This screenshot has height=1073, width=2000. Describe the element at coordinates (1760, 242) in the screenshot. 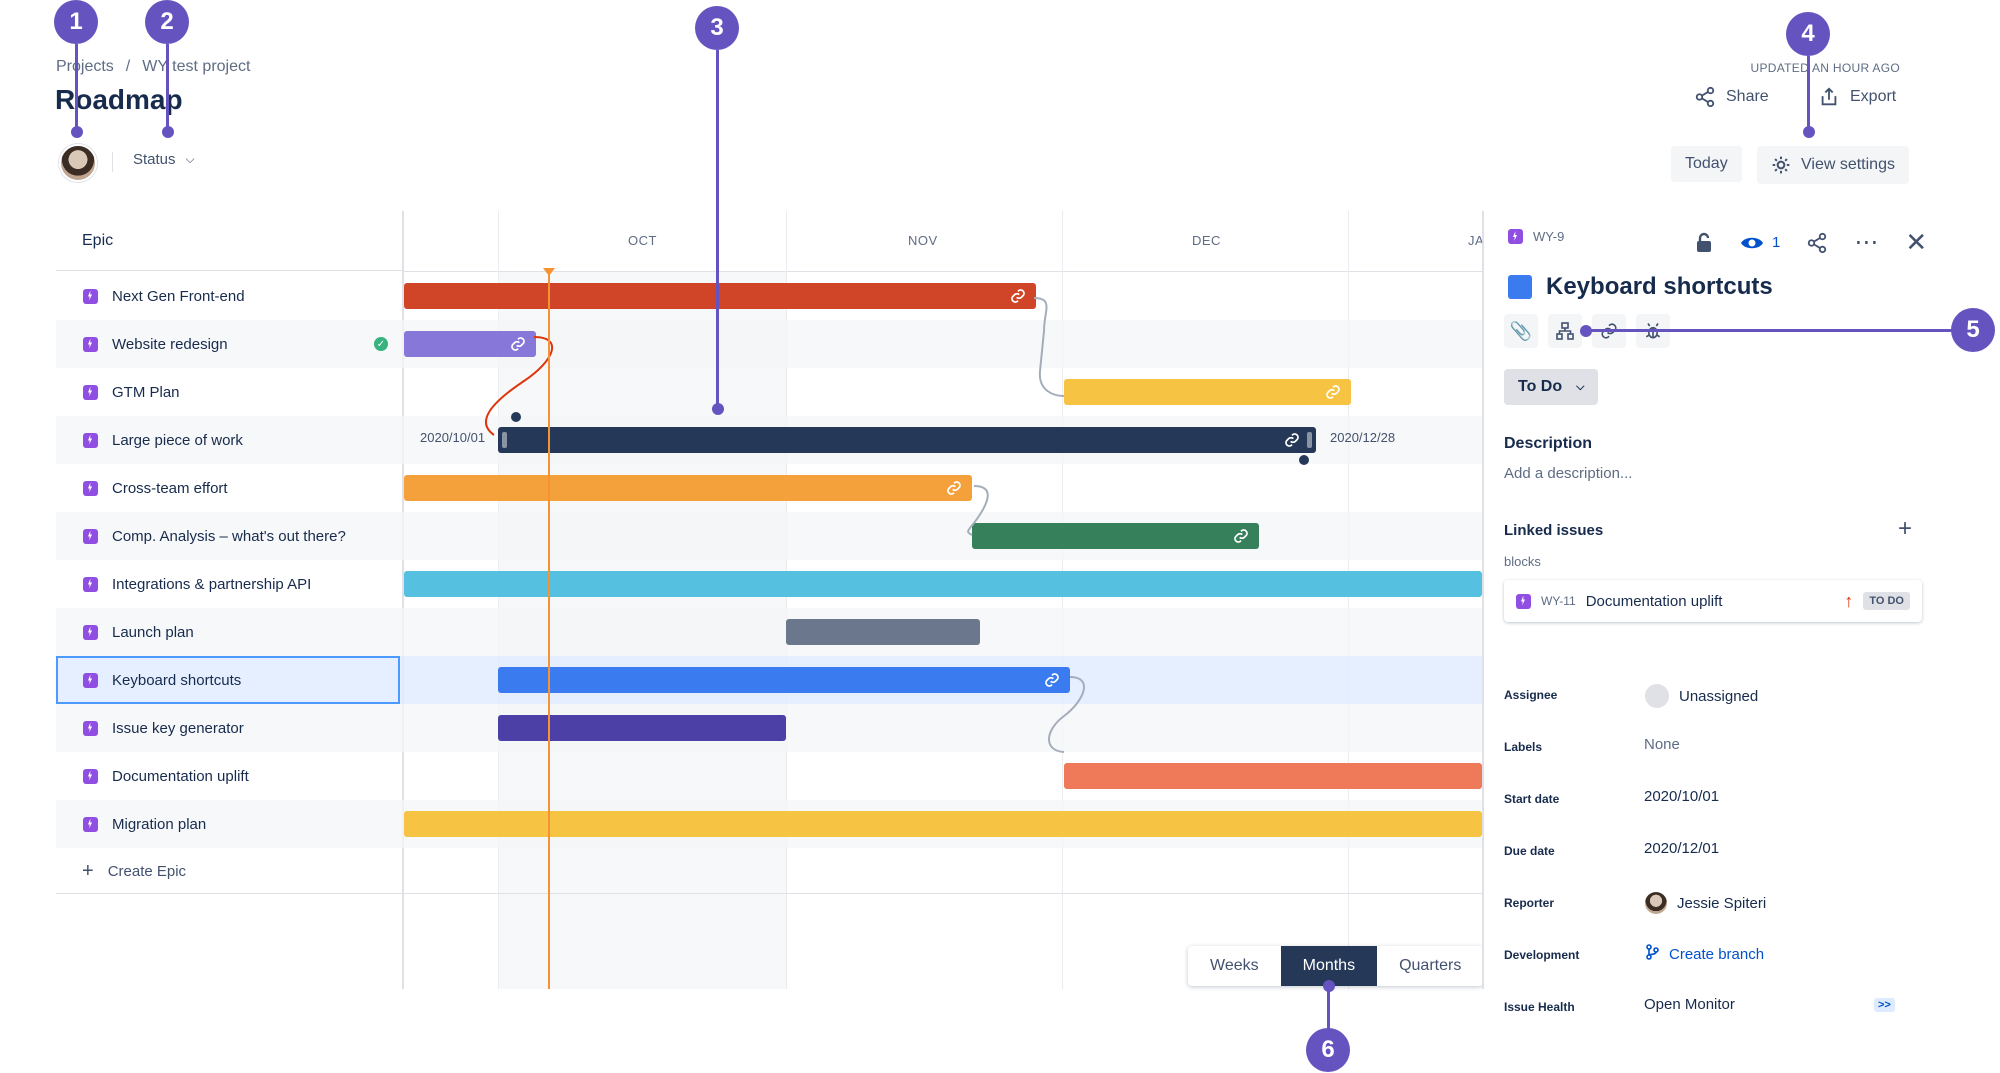

I see `watch-button: 1` at that location.